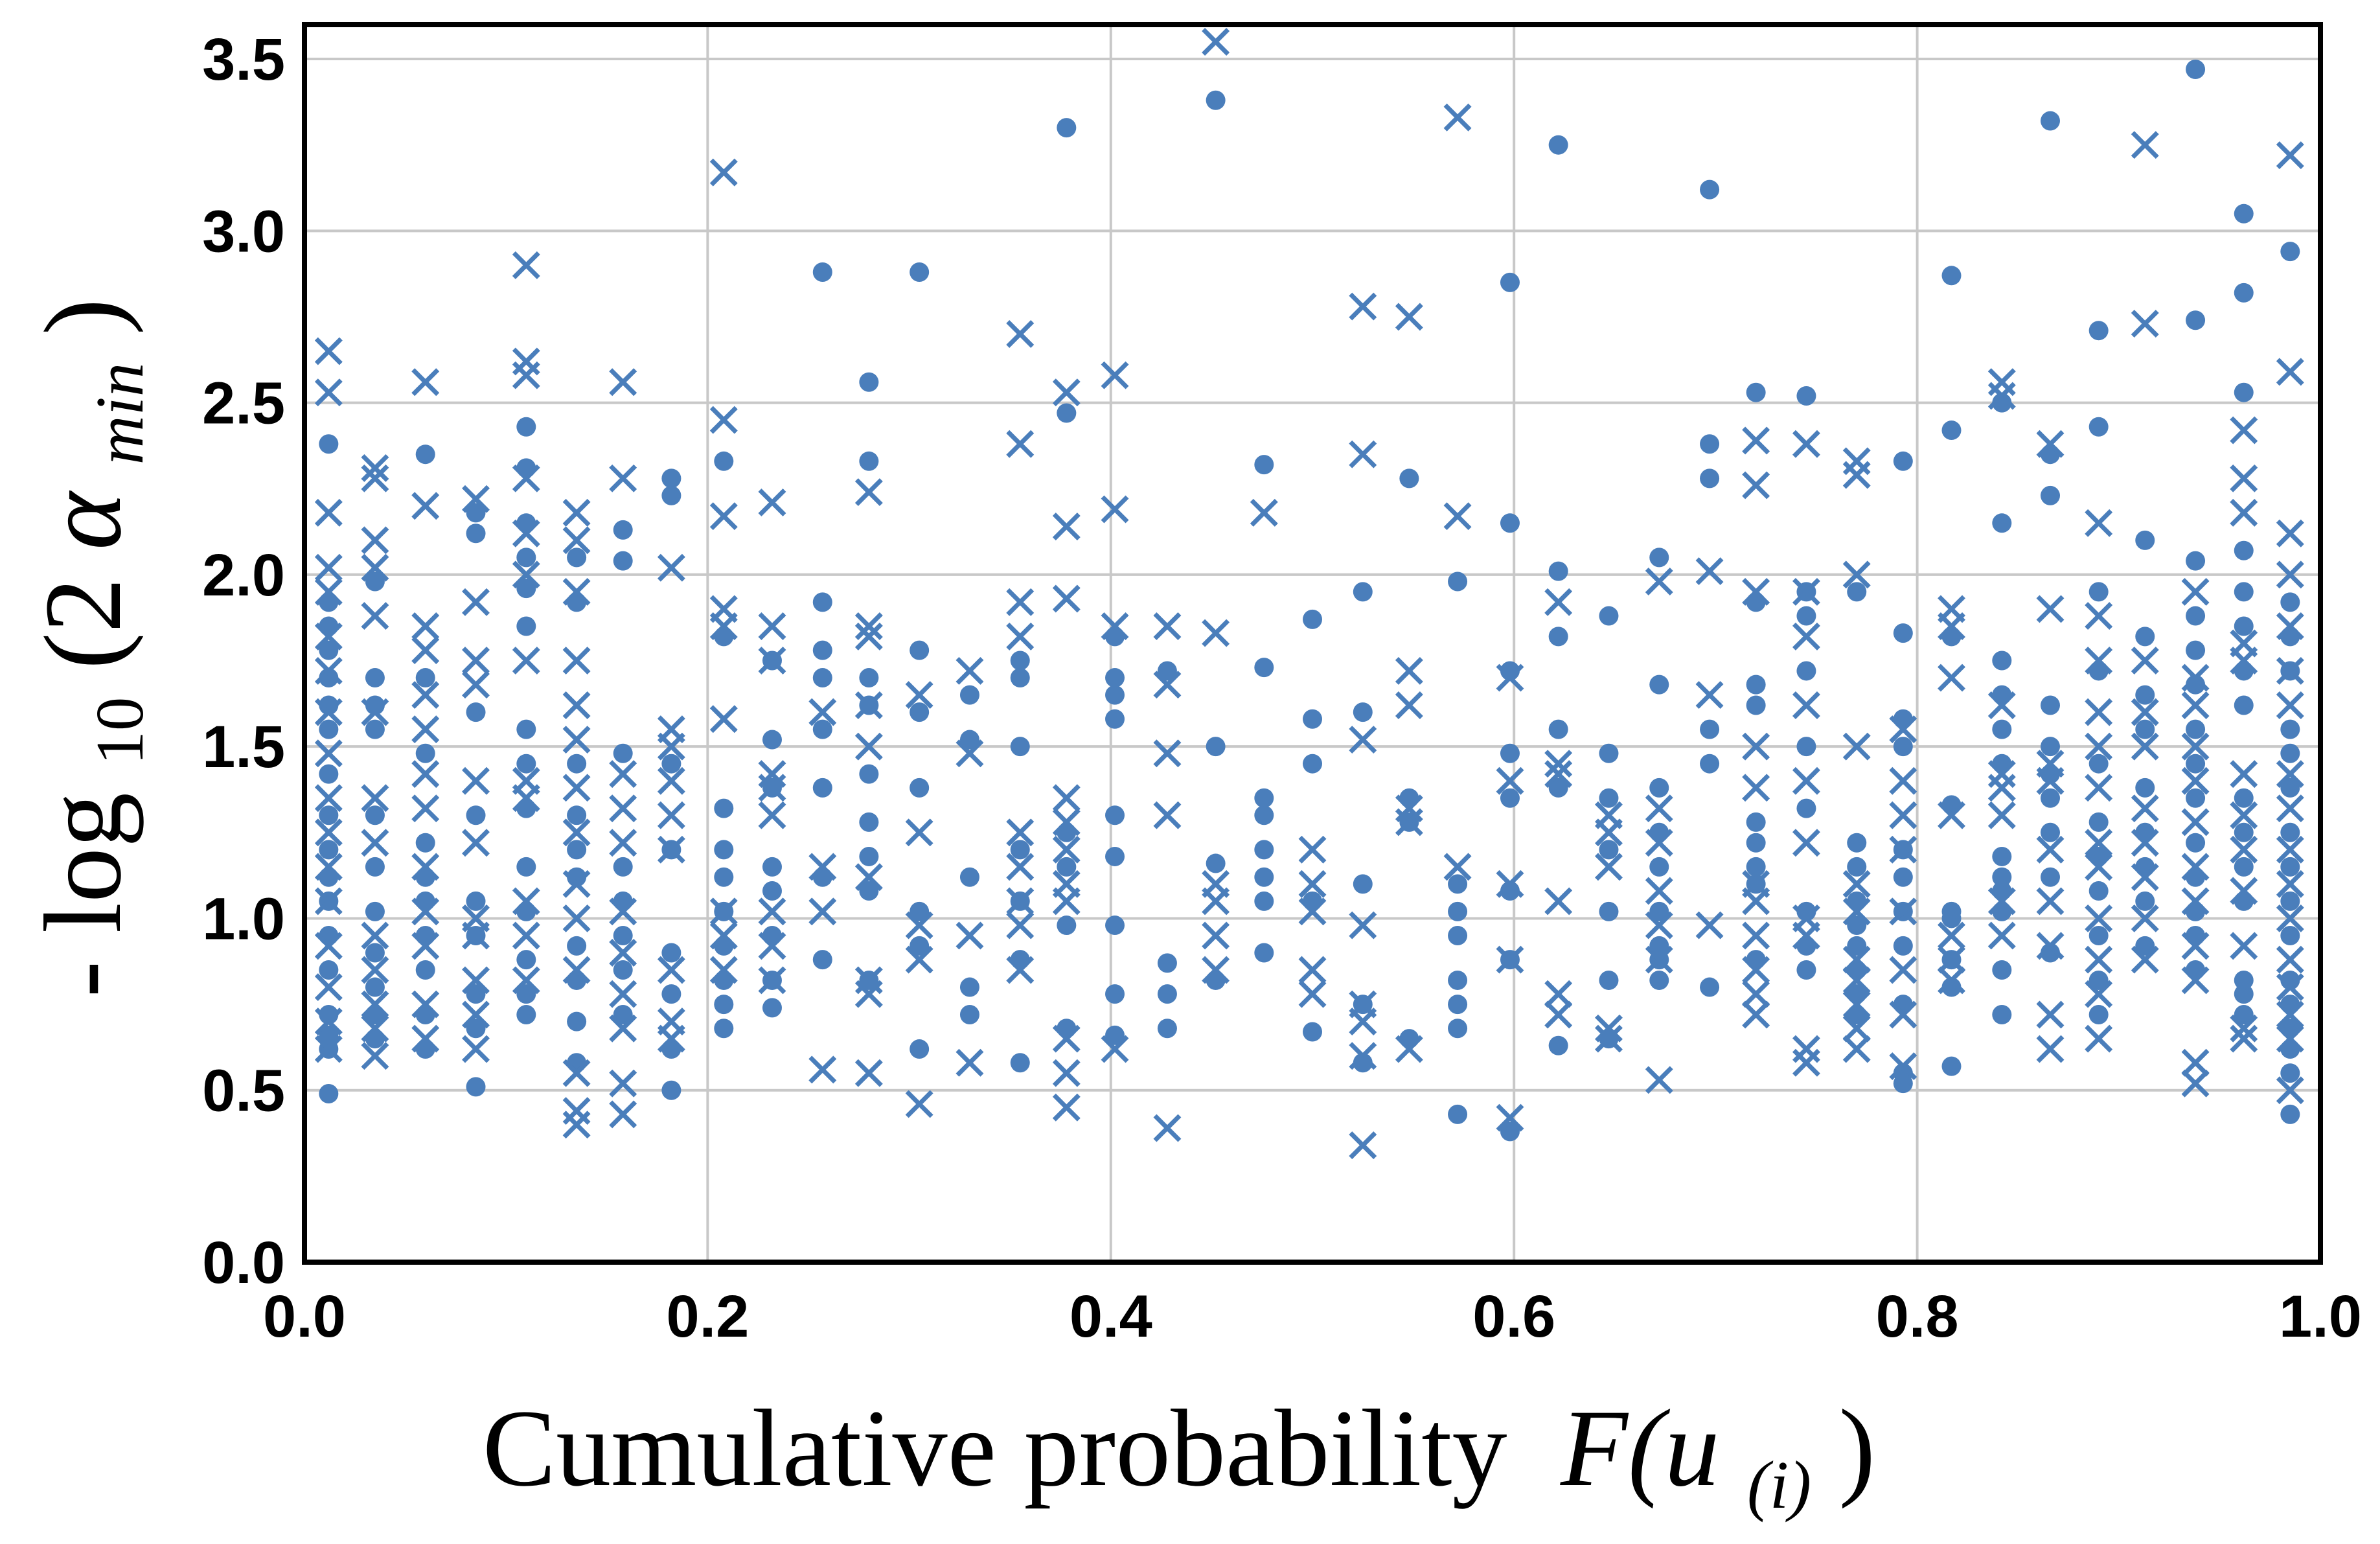  Describe the element at coordinates (1917, 1317) in the screenshot. I see `x-tick-label: 0.8` at that location.